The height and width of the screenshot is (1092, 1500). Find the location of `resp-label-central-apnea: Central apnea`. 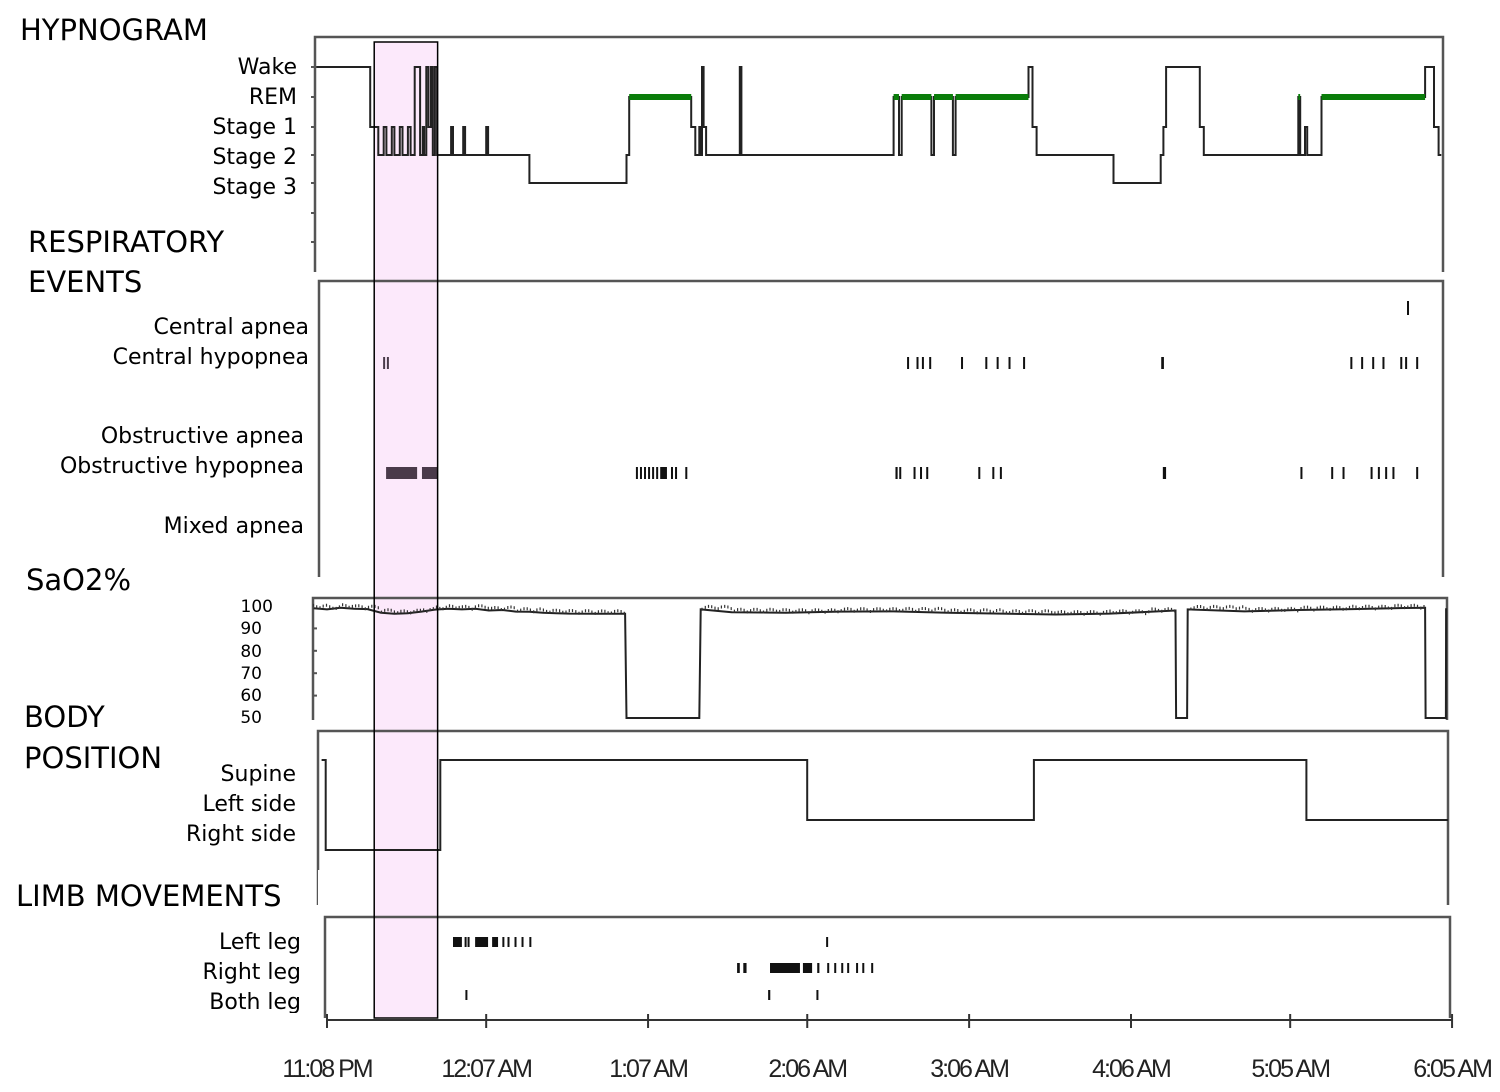

resp-label-central-apnea: Central apnea is located at coordinates (231, 327).